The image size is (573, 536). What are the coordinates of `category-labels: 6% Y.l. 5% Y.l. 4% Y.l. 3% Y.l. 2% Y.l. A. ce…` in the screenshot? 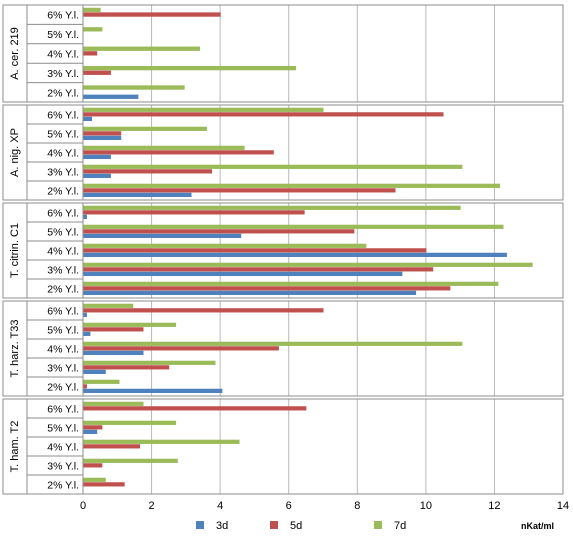 It's located at (44, 251).